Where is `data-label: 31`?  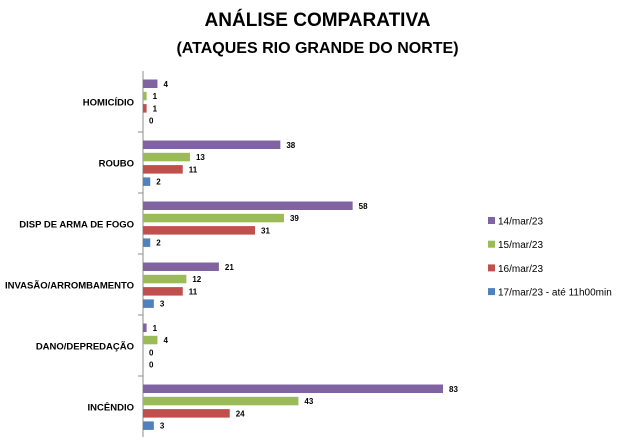
data-label: 31 is located at coordinates (265, 230).